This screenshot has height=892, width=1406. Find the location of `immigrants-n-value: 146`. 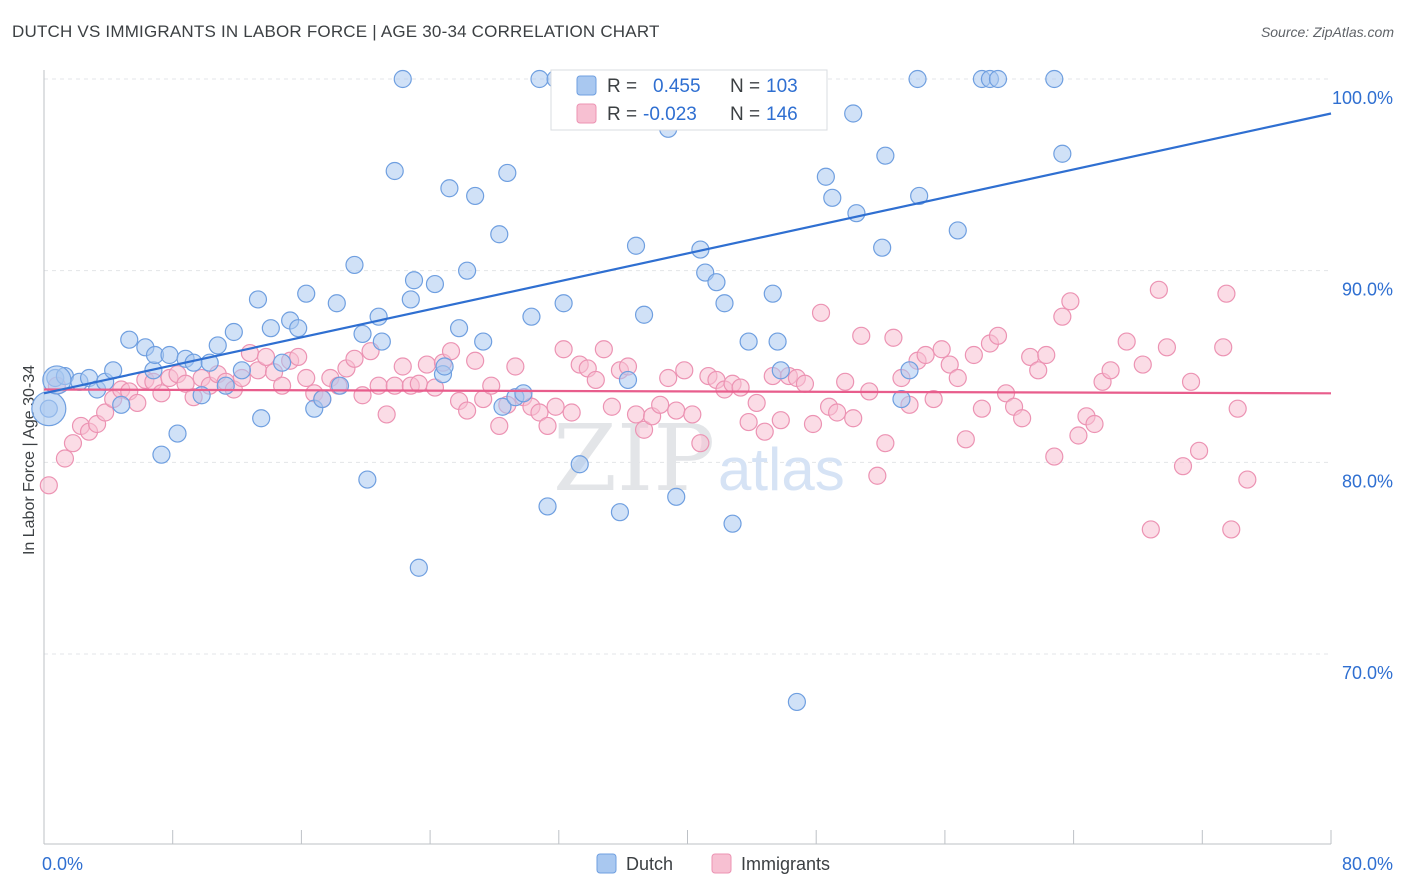

immigrants-n-value: 146 is located at coordinates (782, 114).